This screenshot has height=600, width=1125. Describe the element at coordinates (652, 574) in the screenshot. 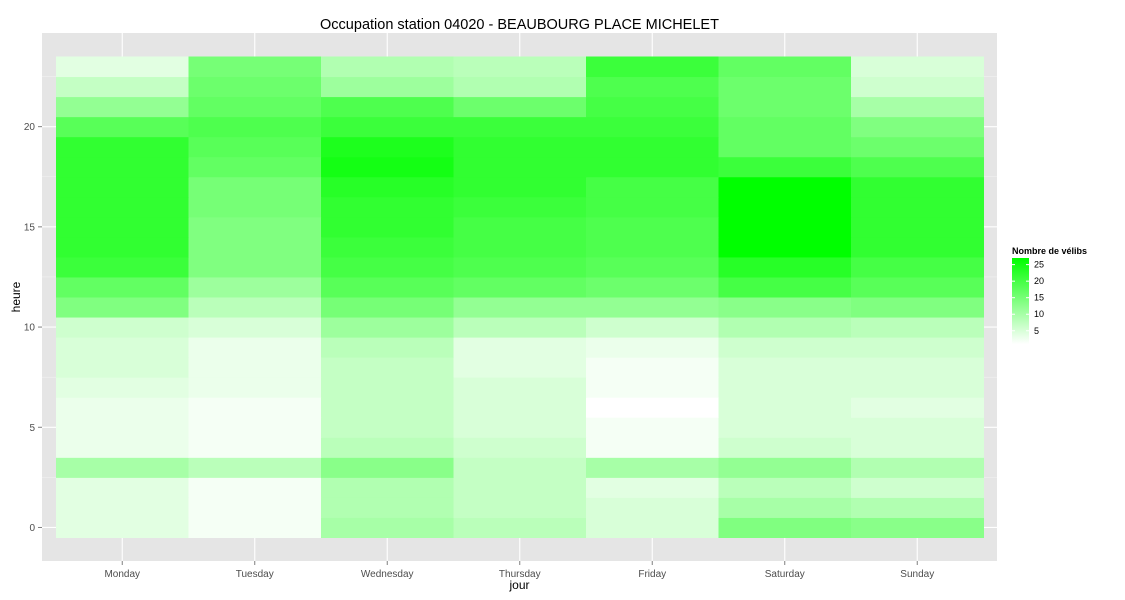

I see `x-tick-label: Friday` at that location.